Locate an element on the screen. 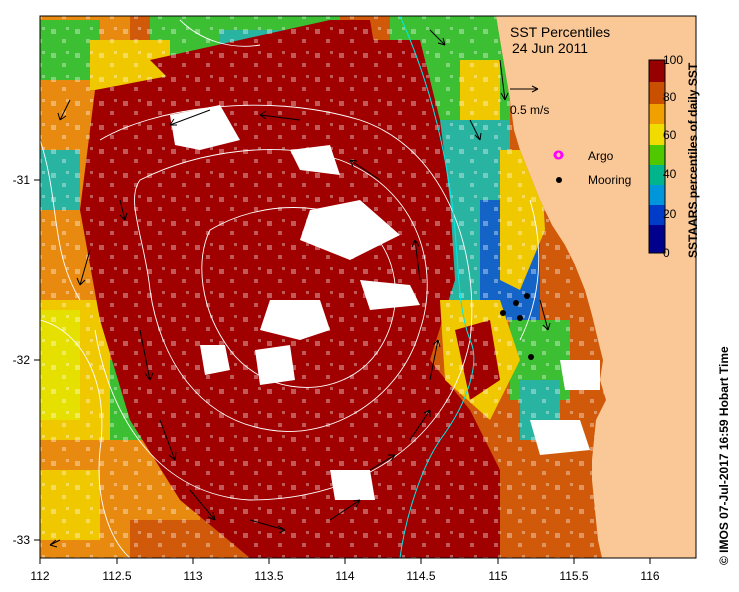 The height and width of the screenshot is (592, 739). x-tick-label: 115 is located at coordinates (497, 576).